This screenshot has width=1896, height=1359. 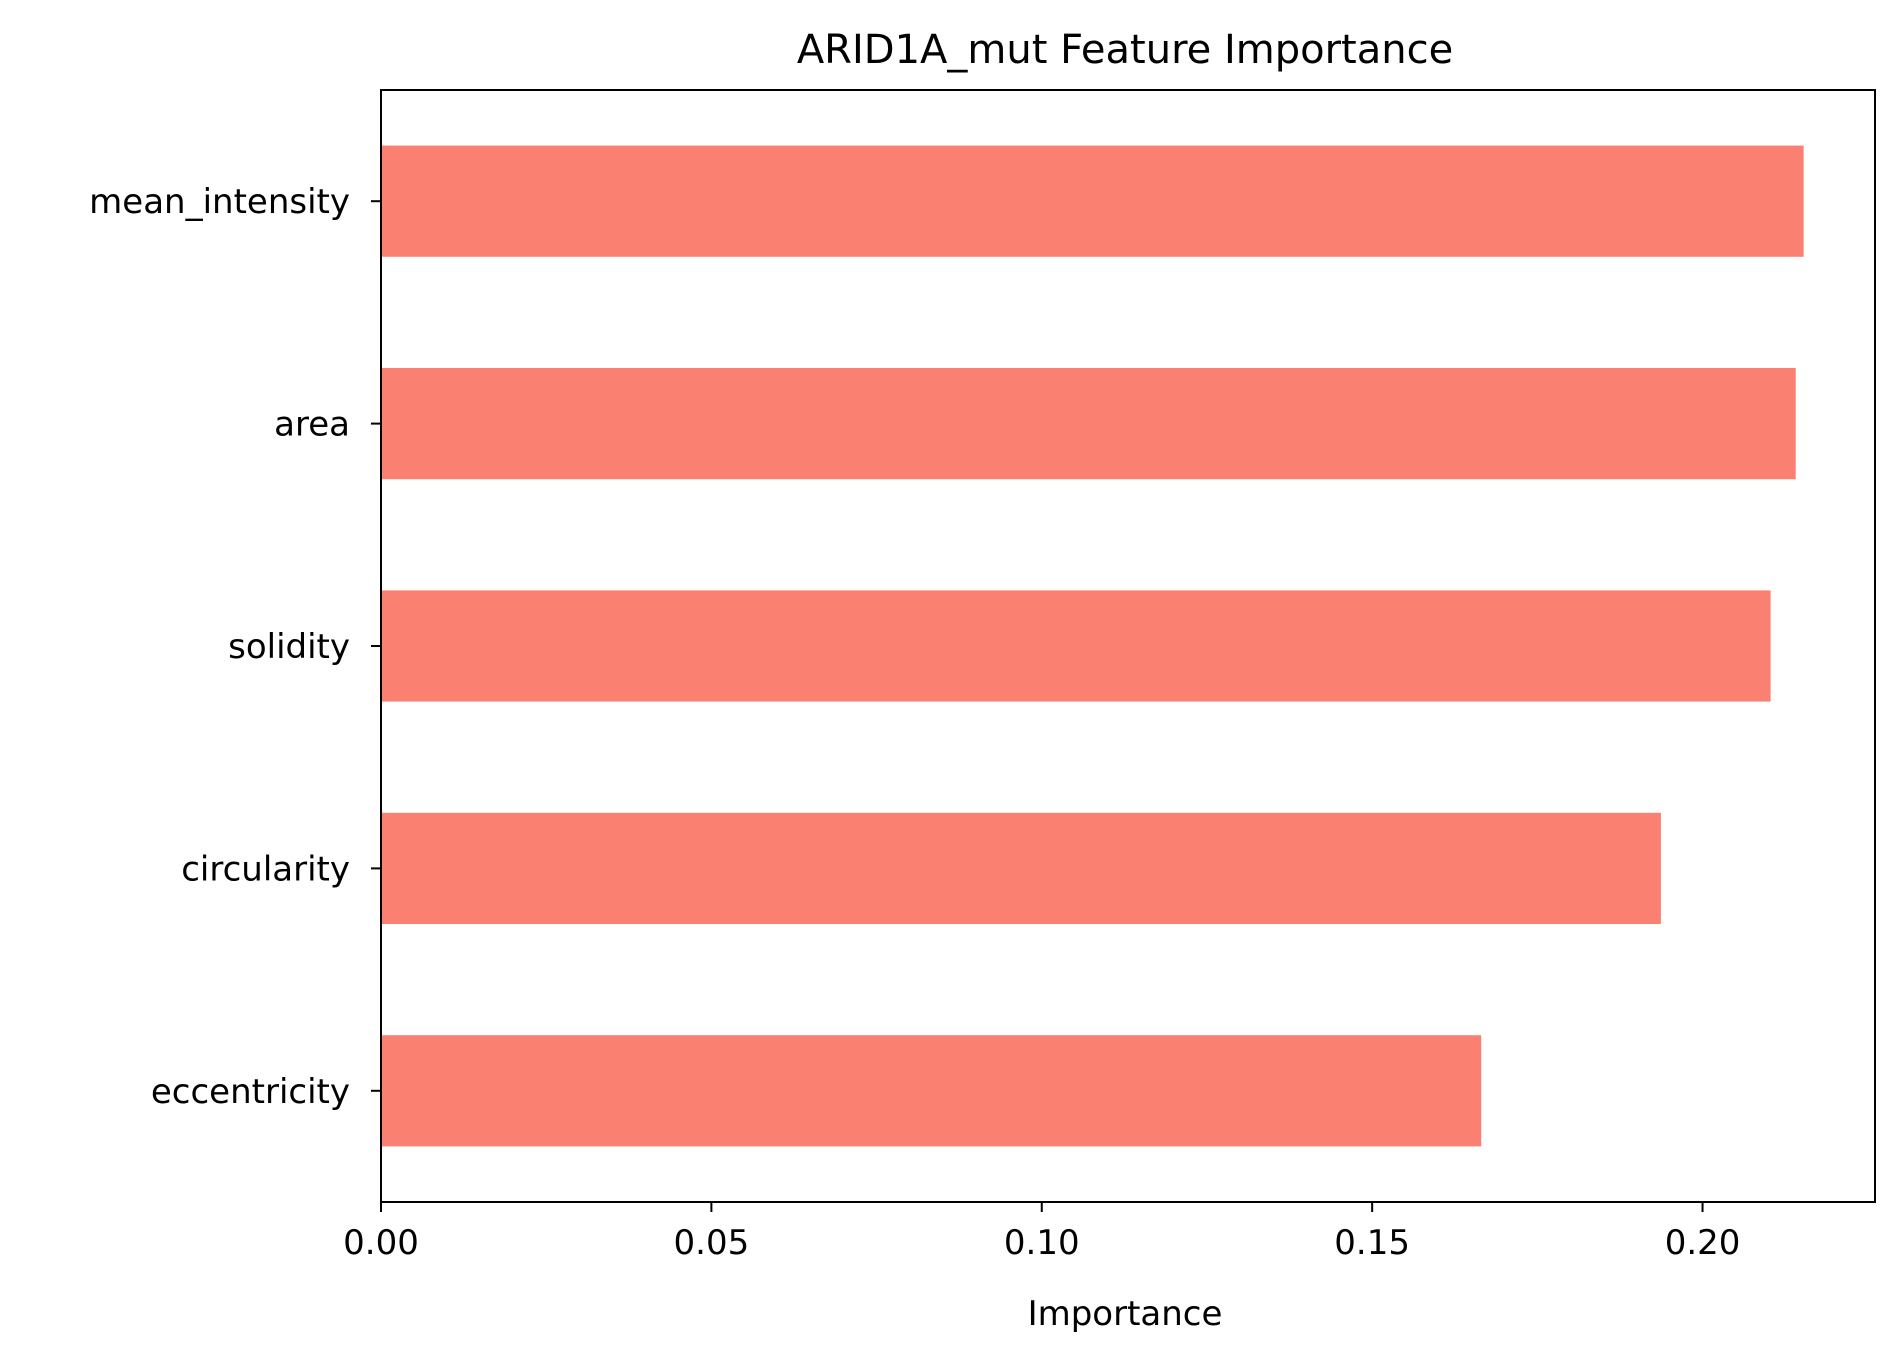 What do you see at coordinates (1092, 201) in the screenshot?
I see `bar-mean-intensity` at bounding box center [1092, 201].